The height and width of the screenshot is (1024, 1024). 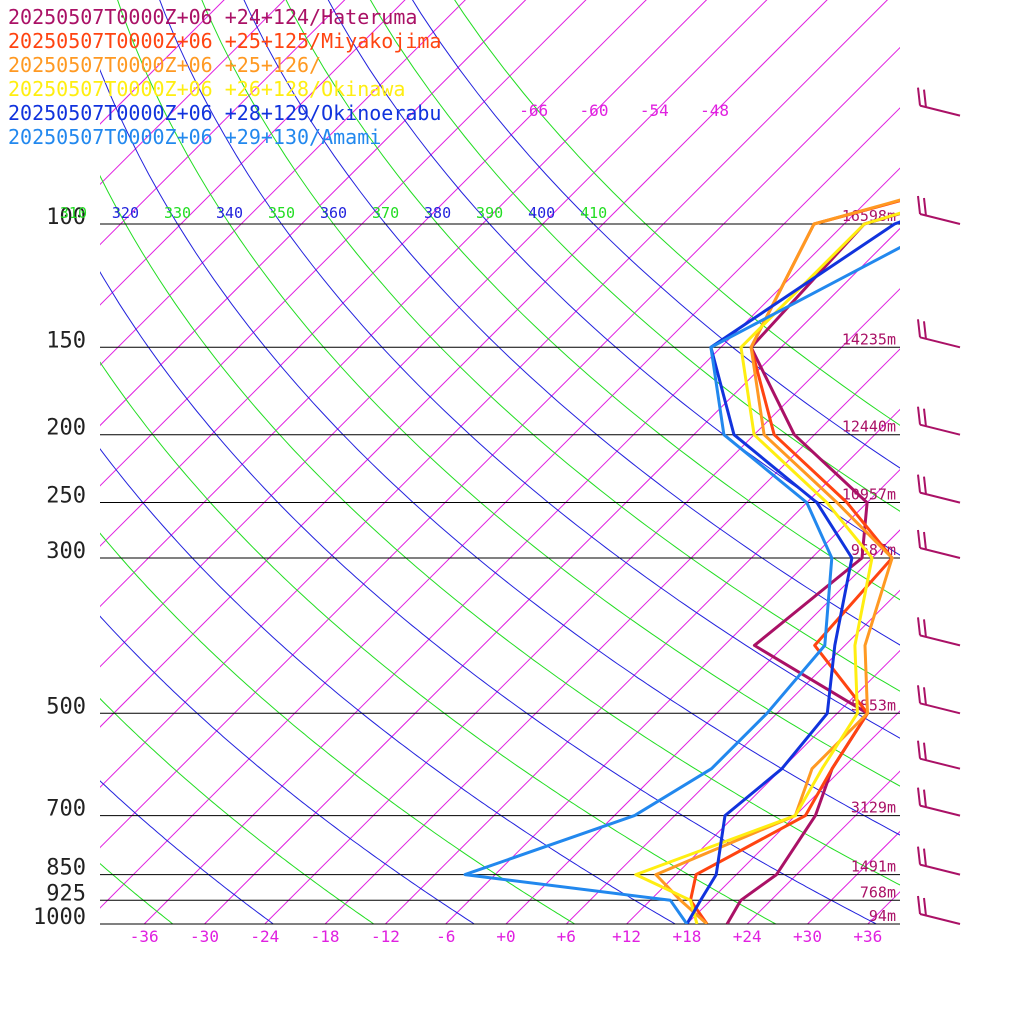 I want to click on pressure-label: 700, so click(x=66, y=809).